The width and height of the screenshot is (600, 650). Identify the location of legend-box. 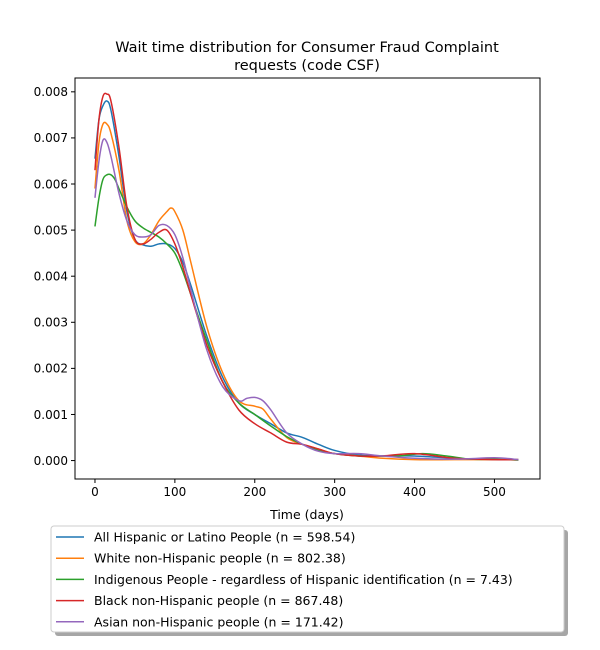
(307, 579).